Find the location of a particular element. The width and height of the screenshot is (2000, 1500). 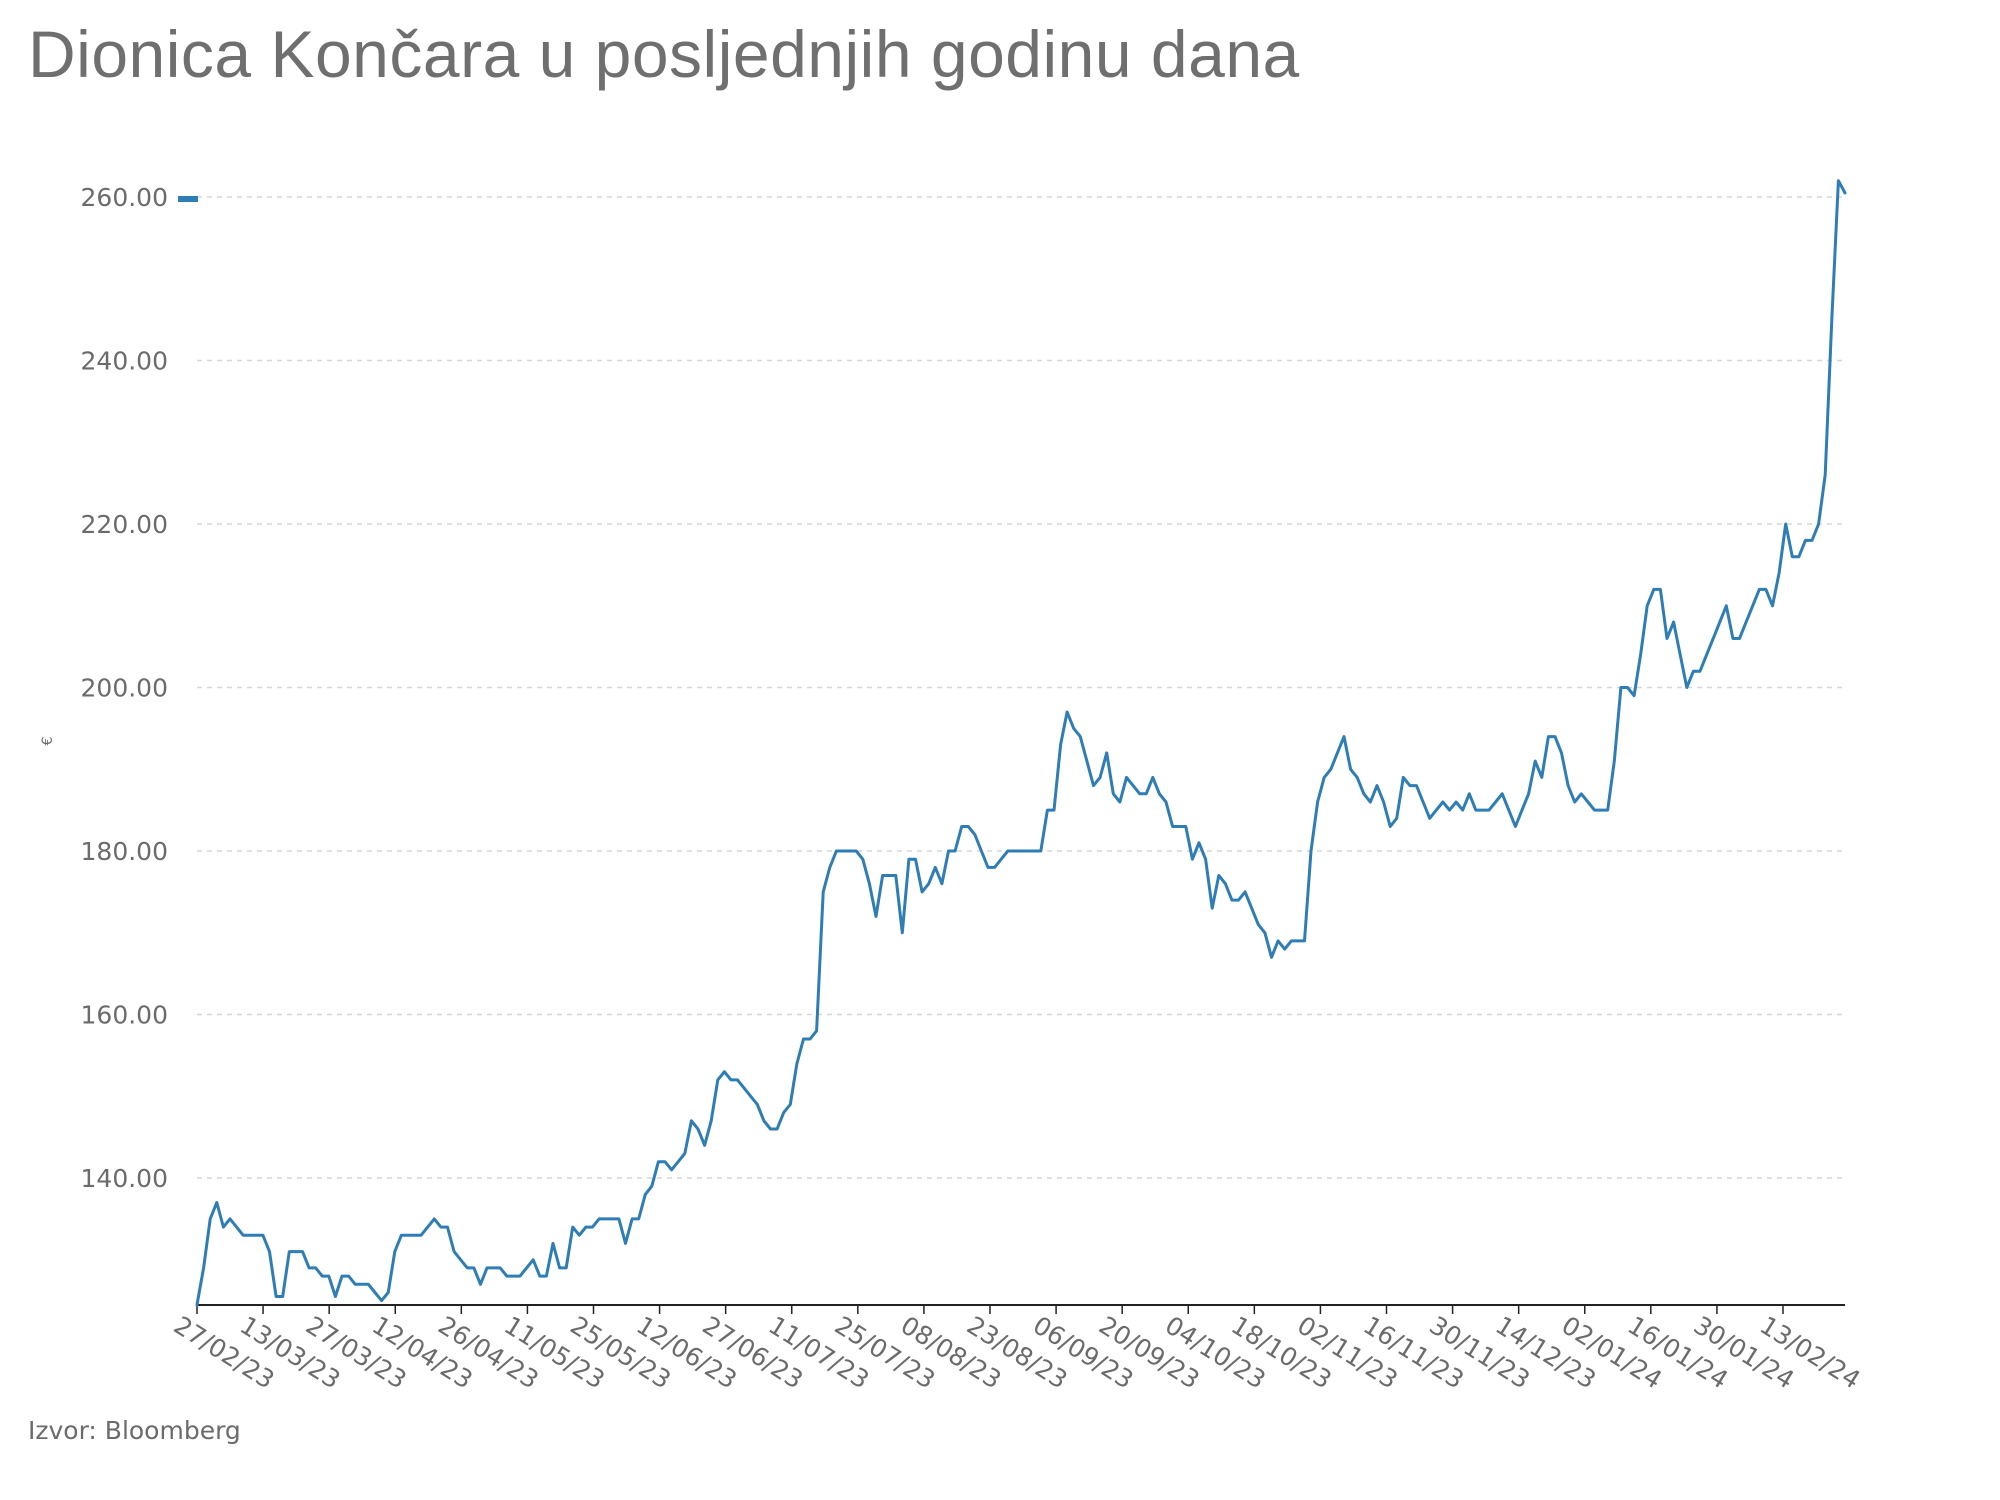

y-tick-label: 160.00 is located at coordinates (124, 1015).